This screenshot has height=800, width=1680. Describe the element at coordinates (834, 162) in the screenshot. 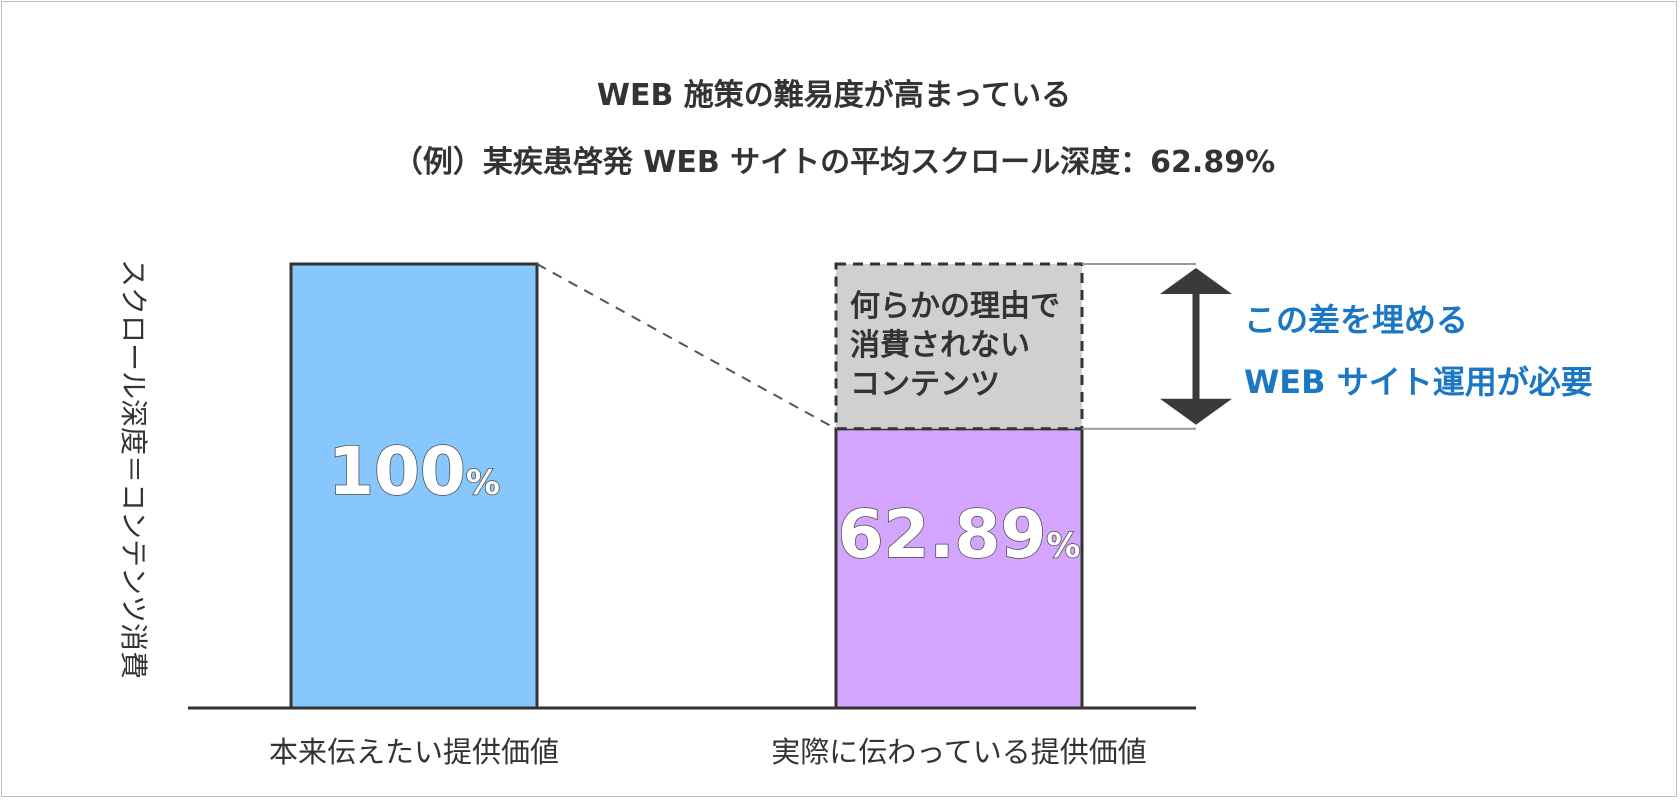

I see `chart-subtitle: （例）某疾患啓発 WEB サイトの平均スクロール深度：62.89%` at that location.